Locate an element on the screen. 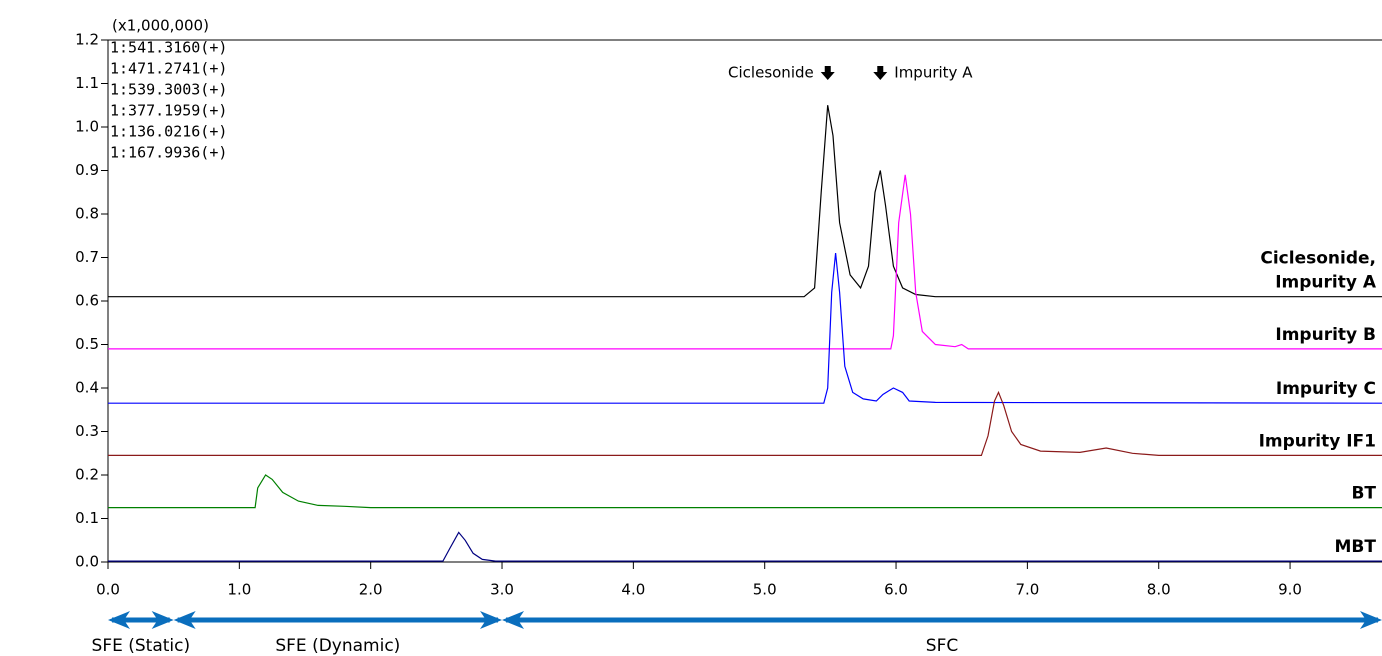 Image resolution: width=1382 pixels, height=656 pixels. annotation: Impurity A is located at coordinates (933, 73).